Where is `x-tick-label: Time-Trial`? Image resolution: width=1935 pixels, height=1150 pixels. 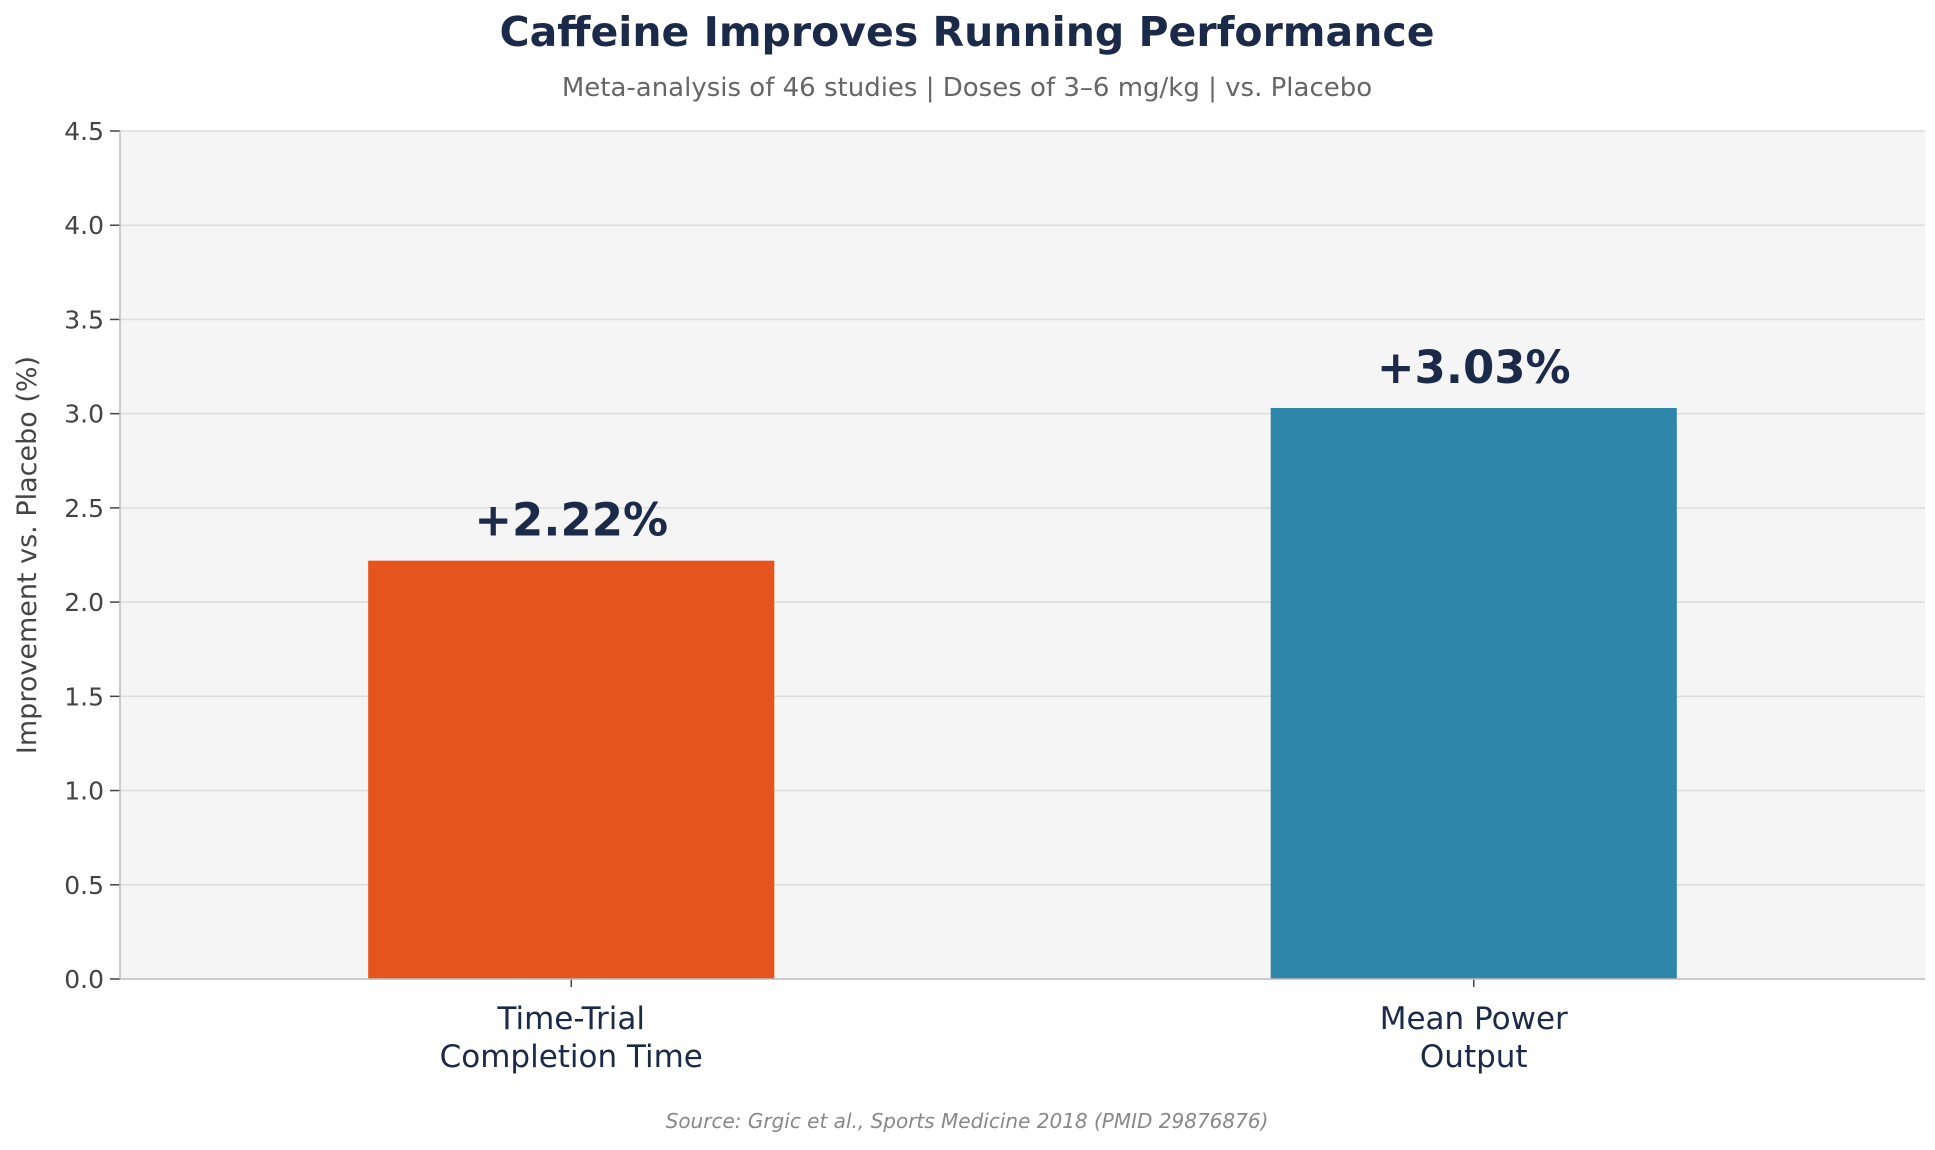
x-tick-label: Time-Trial is located at coordinates (570, 1019).